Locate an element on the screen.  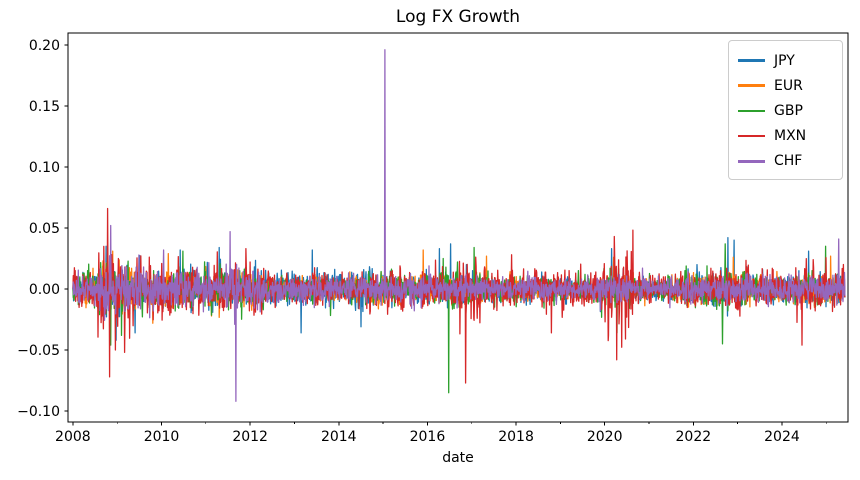
legend-entry-gbp: GBP is located at coordinates (785, 110).